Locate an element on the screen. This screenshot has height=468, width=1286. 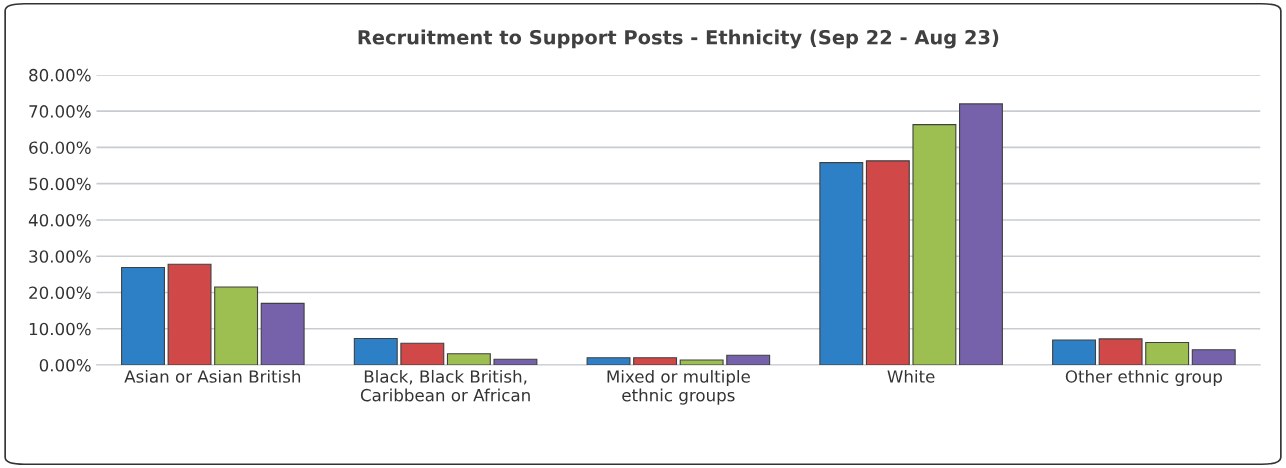
y-tick-label: 20.00% is located at coordinates (60, 293).